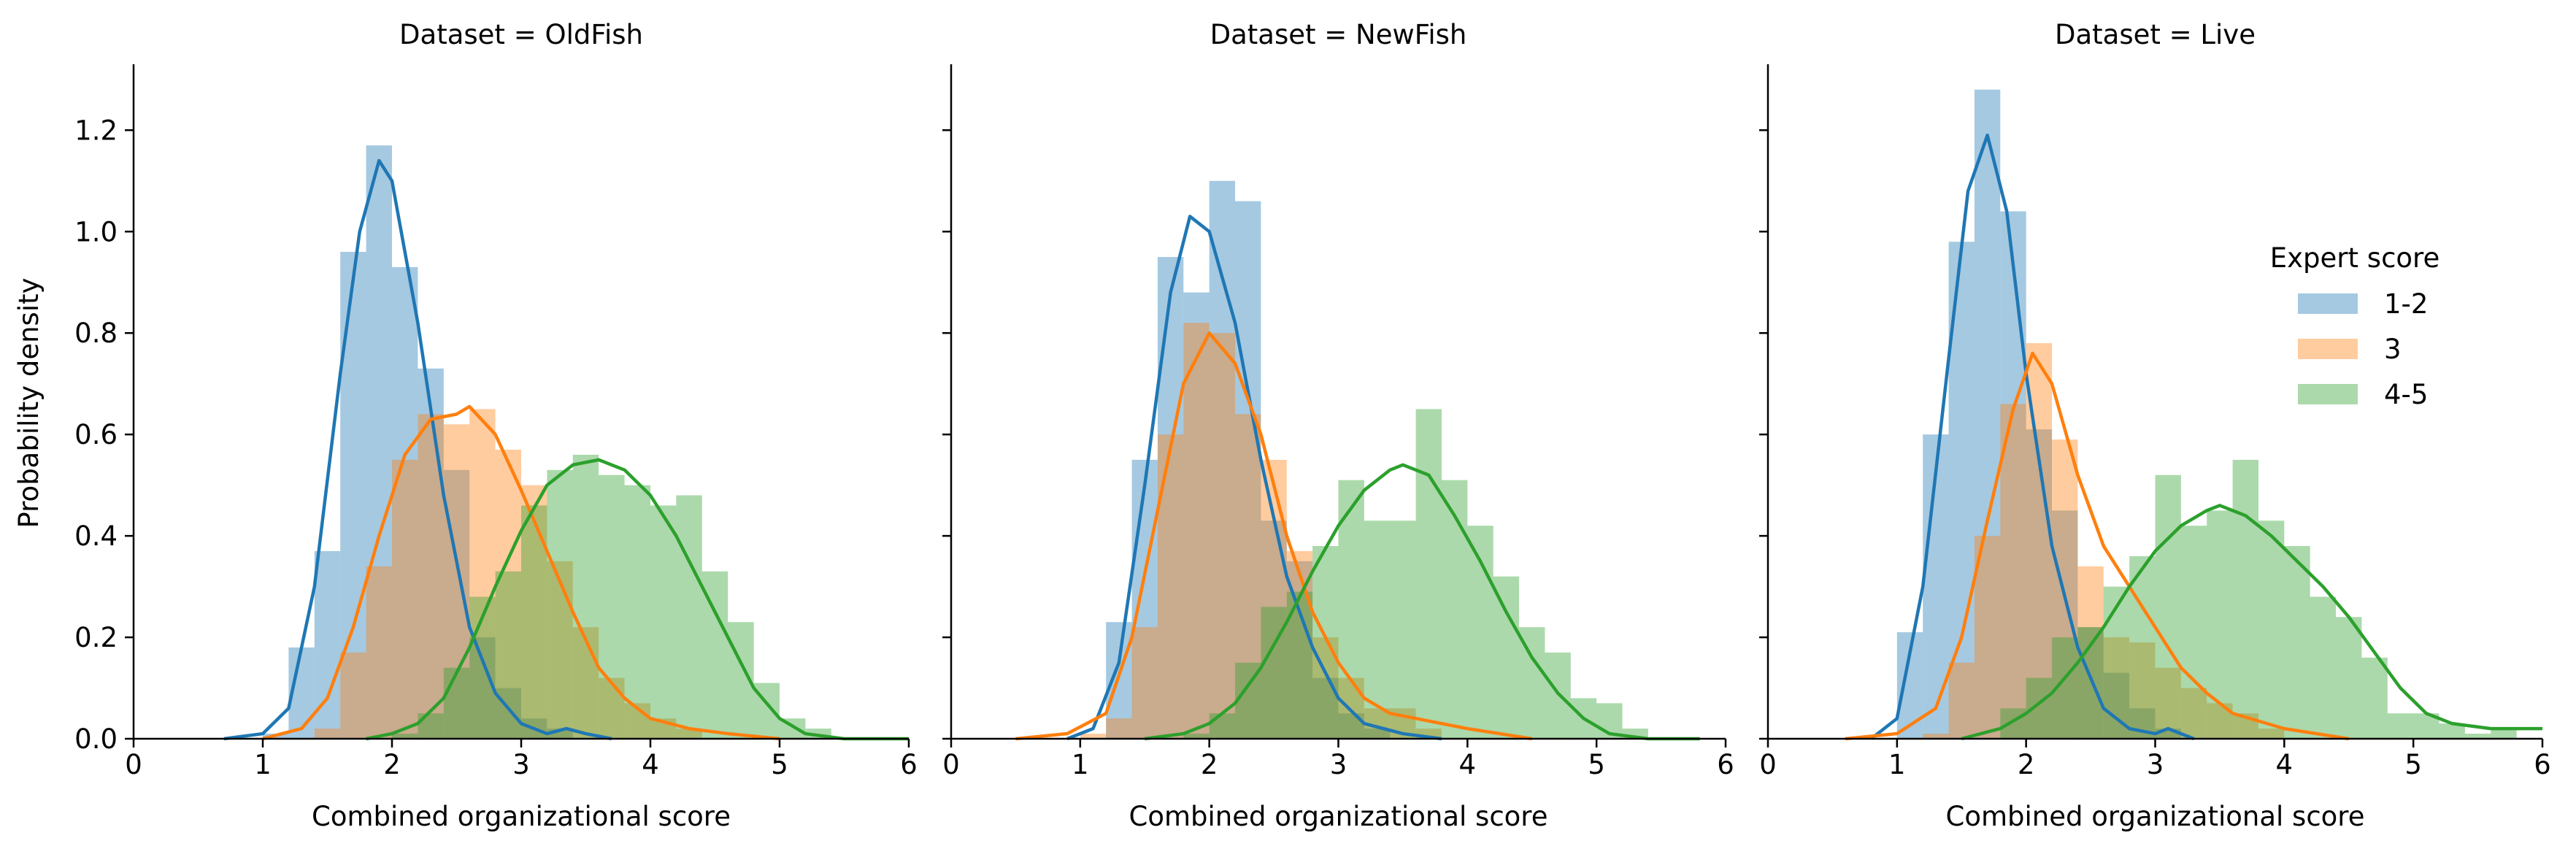 Image resolution: width=2576 pixels, height=857 pixels. Describe the element at coordinates (2393, 349) in the screenshot. I see `legend-label: 3` at that location.